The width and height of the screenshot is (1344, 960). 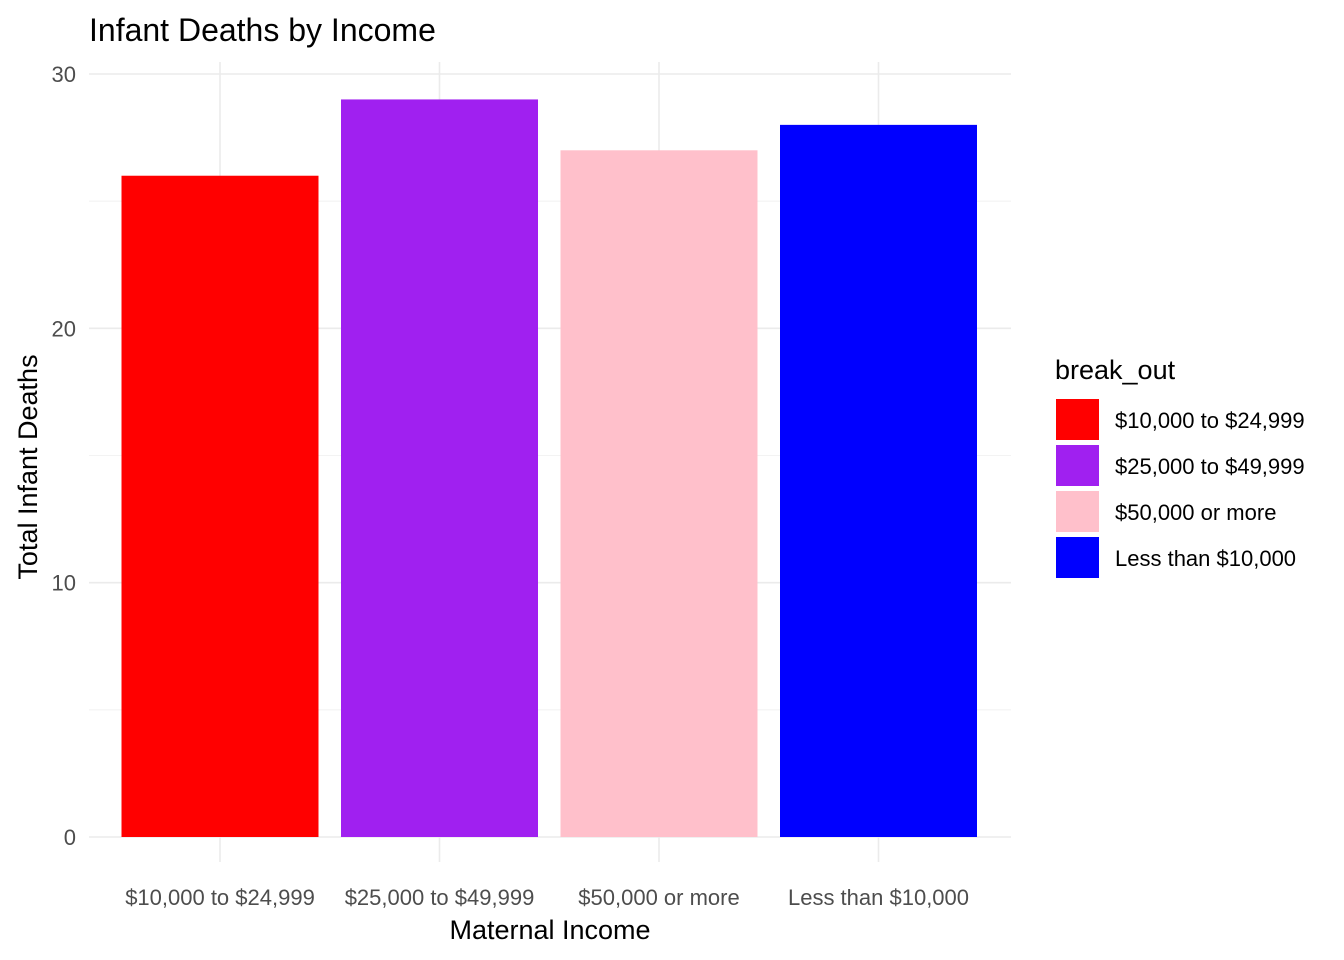 What do you see at coordinates (28, 466) in the screenshot?
I see `y-axis-title: Total Infant Deaths` at bounding box center [28, 466].